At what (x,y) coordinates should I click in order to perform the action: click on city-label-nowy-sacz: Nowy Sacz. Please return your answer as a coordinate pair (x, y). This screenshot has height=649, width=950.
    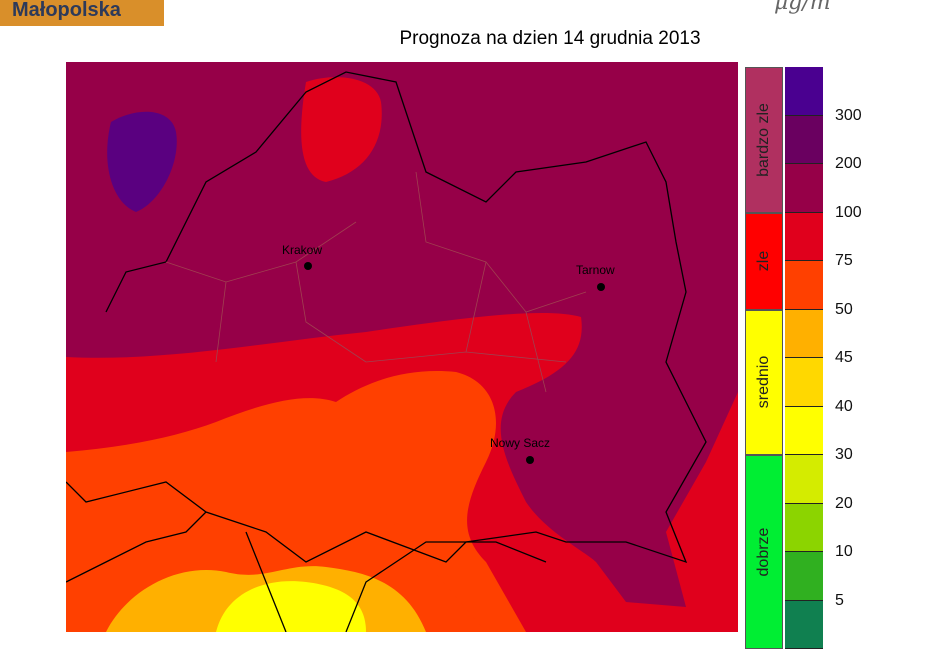
    Looking at the image, I should click on (520, 443).